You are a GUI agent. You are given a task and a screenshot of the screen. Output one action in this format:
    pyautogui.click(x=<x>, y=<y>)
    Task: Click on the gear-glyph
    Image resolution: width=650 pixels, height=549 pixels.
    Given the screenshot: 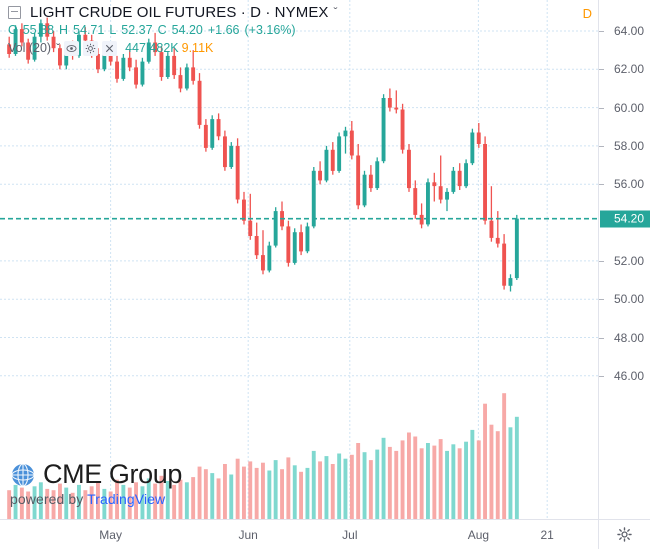 What is the action you would take?
    pyautogui.click(x=90, y=48)
    